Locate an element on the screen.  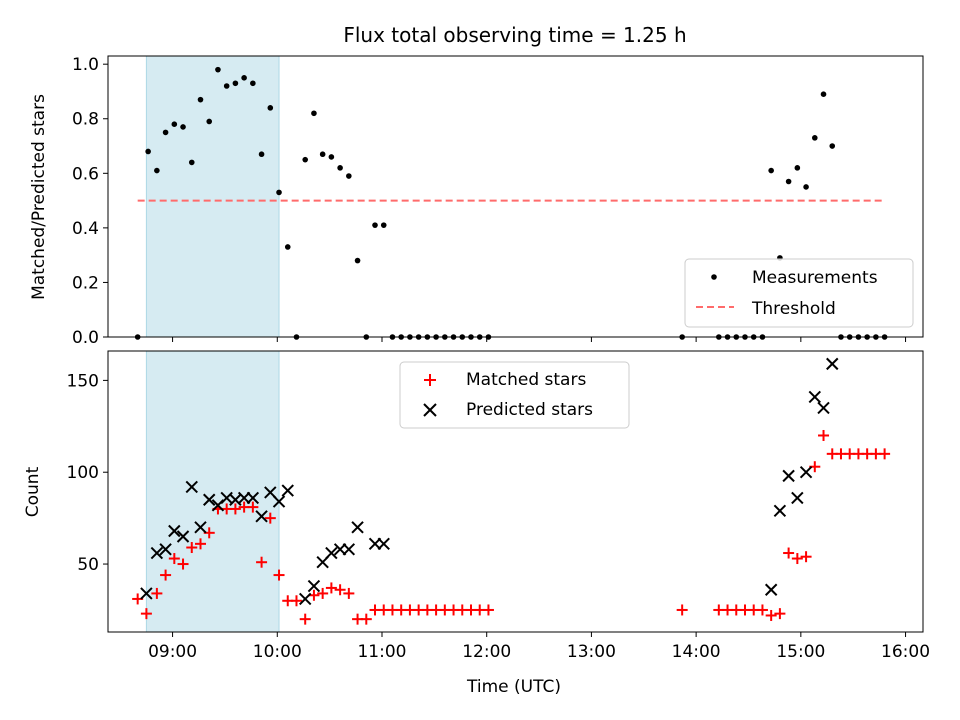
bottom-legend: Matched stars Predicted stars is located at coordinates (514, 395).